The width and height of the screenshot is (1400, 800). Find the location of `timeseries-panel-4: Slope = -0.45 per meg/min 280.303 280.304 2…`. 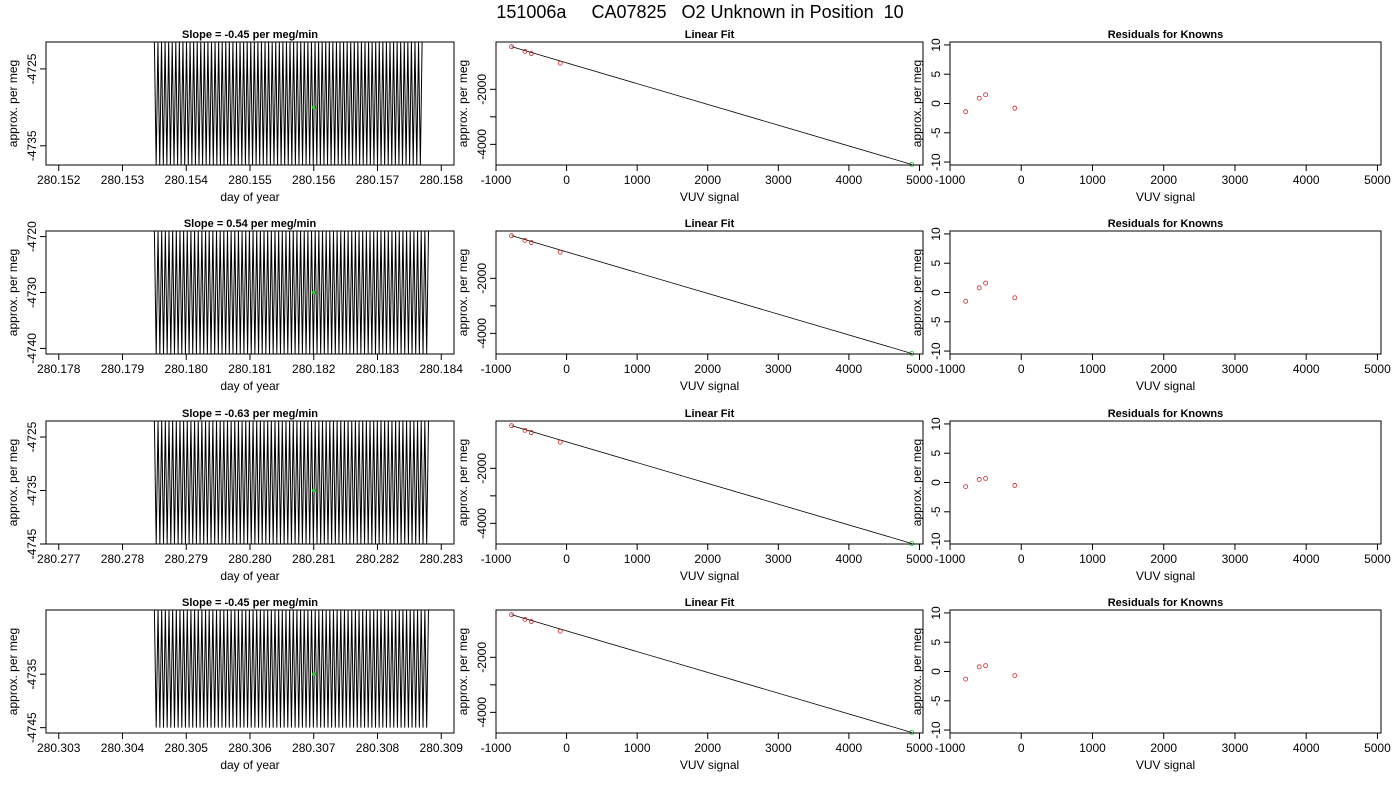

timeseries-panel-4: Slope = -0.45 per meg/min 280.303 280.304 2… is located at coordinates (234, 684).